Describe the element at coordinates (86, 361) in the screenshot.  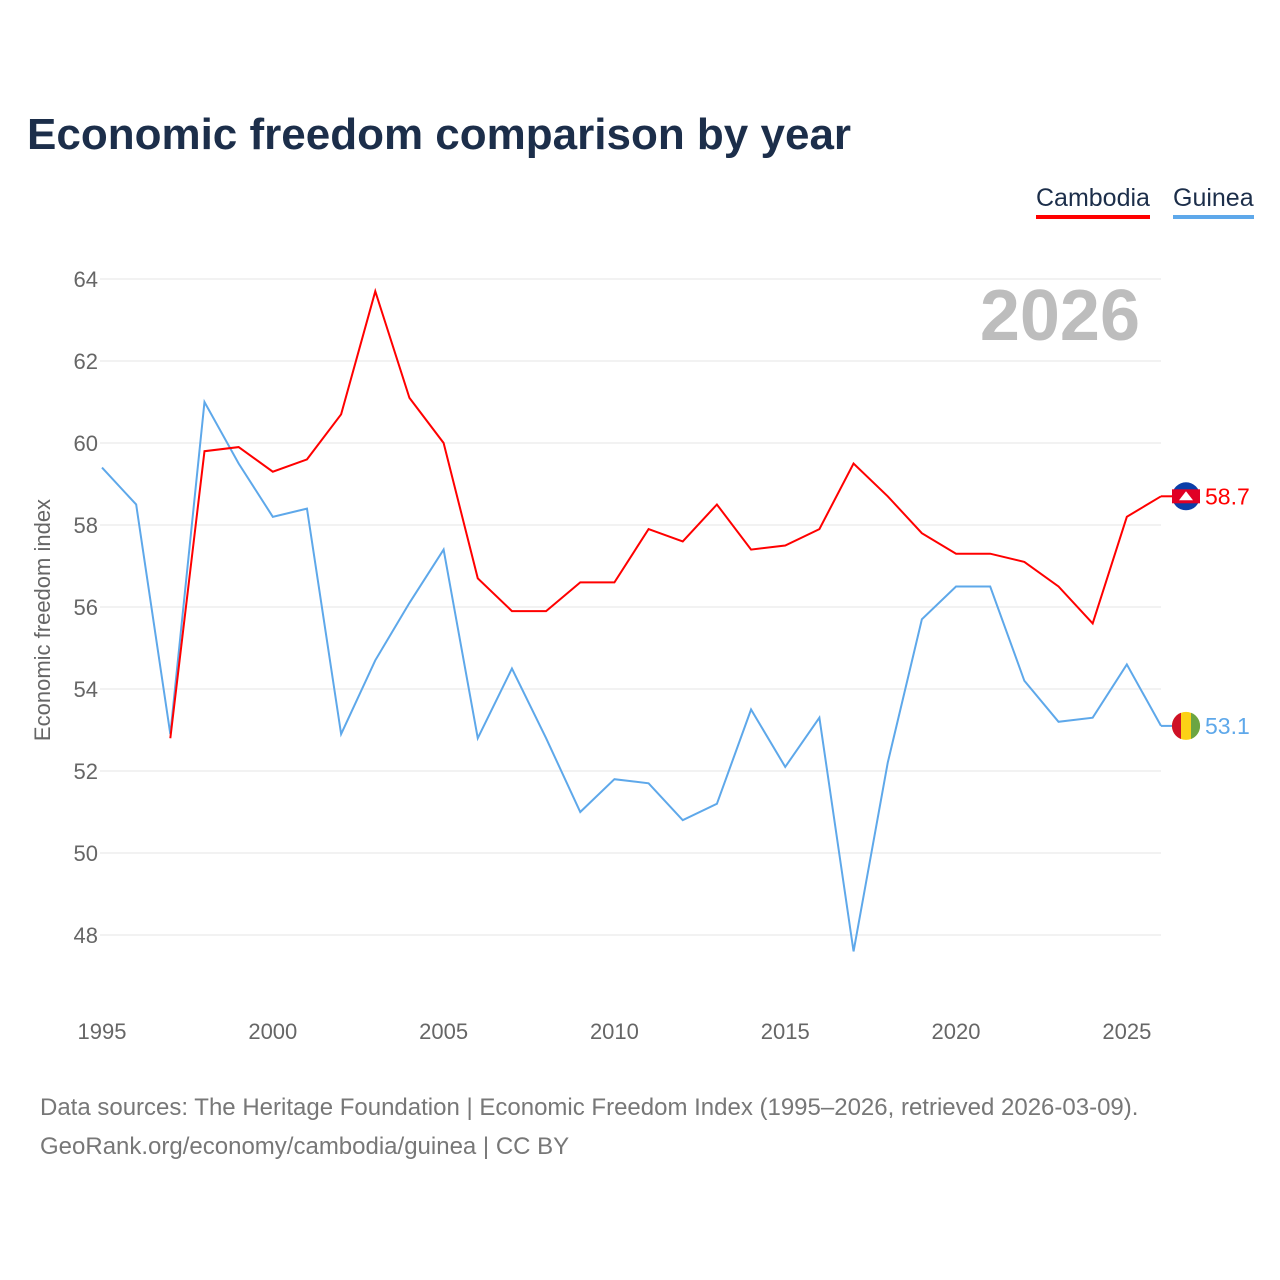
I see `y-tick-label: 62` at that location.